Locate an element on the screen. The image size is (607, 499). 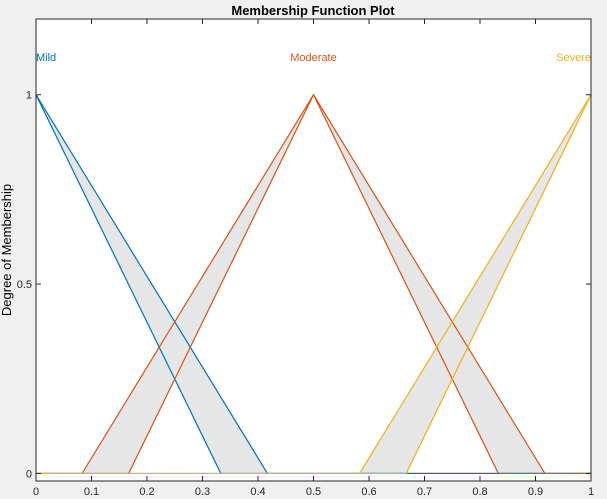
membership-function-labels: Mild Moderate Severe is located at coordinates (313, 58).